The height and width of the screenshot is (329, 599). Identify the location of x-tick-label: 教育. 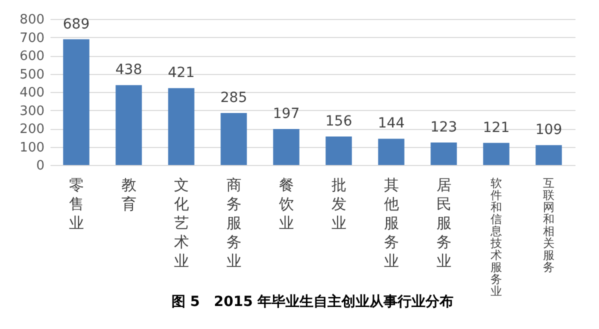
(128, 194).